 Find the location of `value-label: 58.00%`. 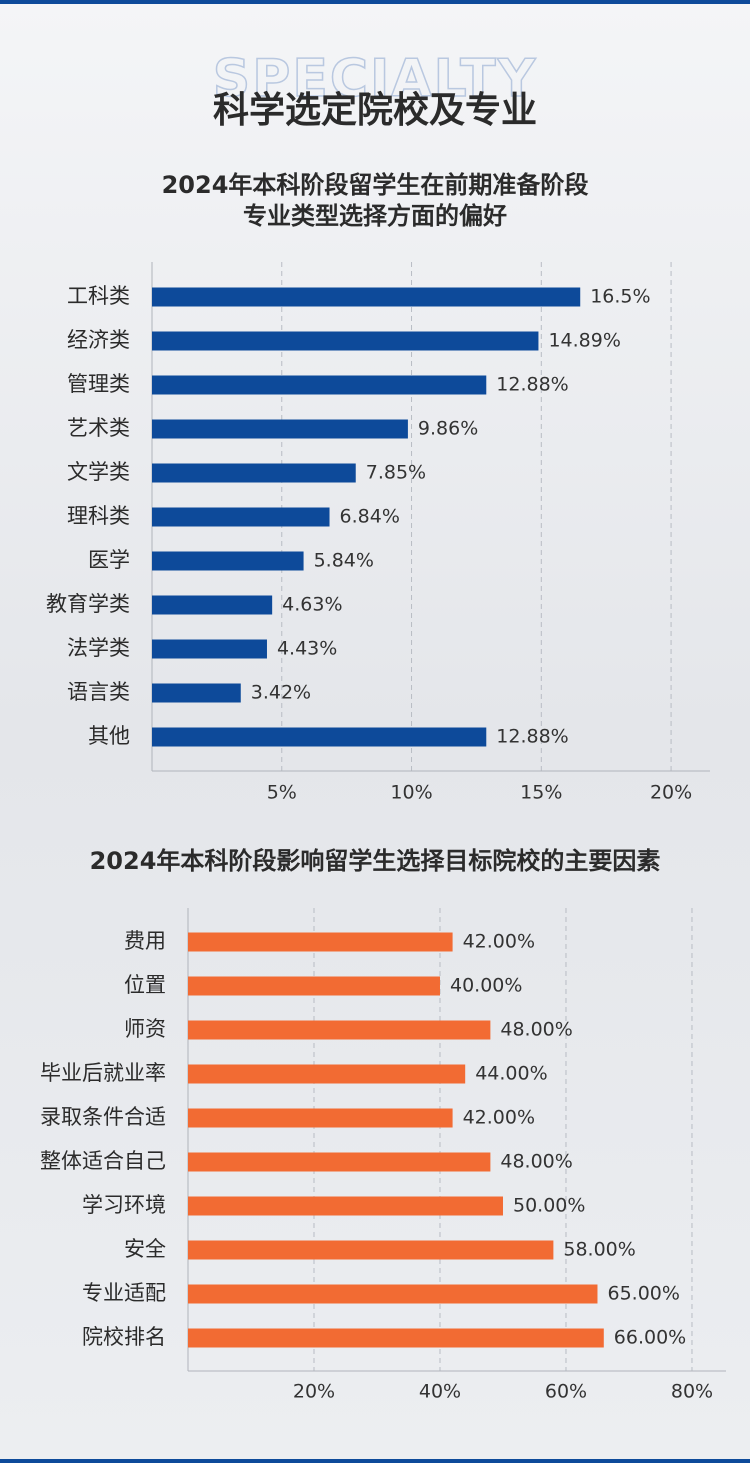

value-label: 58.00% is located at coordinates (599, 1250).